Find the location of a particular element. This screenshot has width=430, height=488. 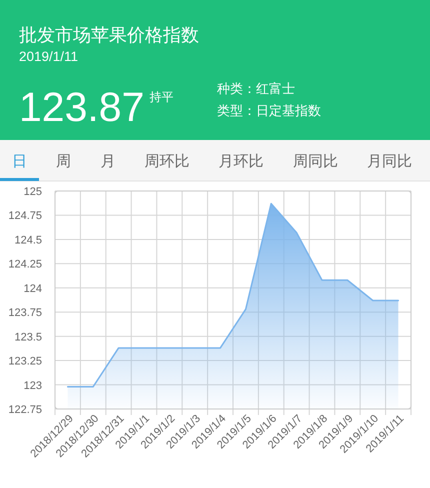

y-tick-label: 123.25 is located at coordinates (25, 362).